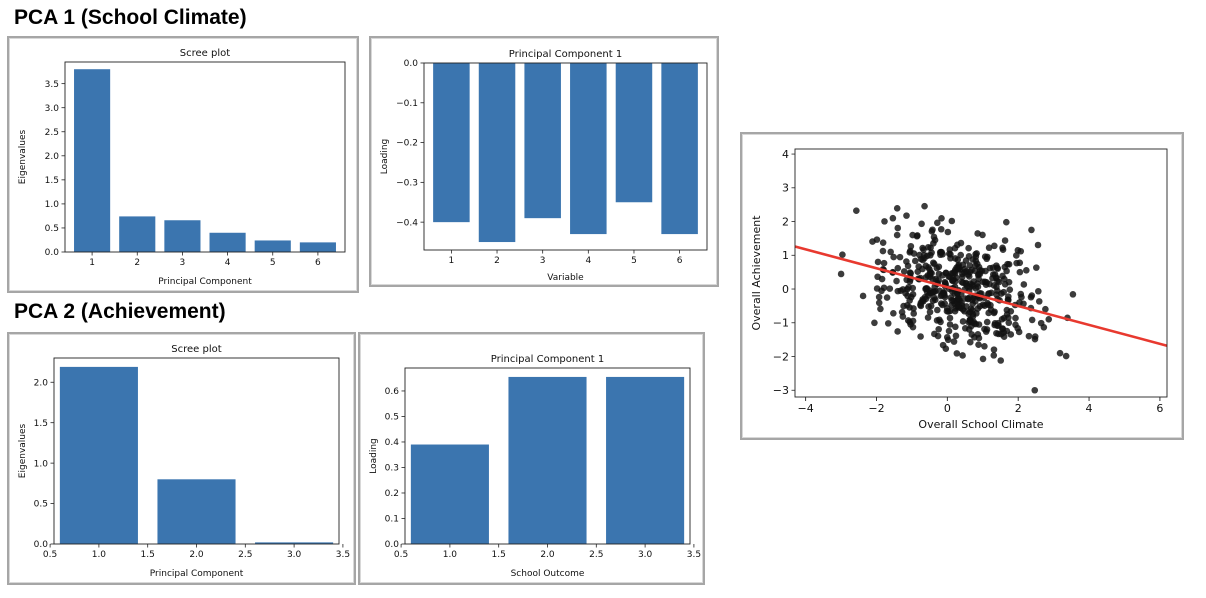  Describe the element at coordinates (876, 408) in the screenshot. I see `x-tick-label: −2` at that location.